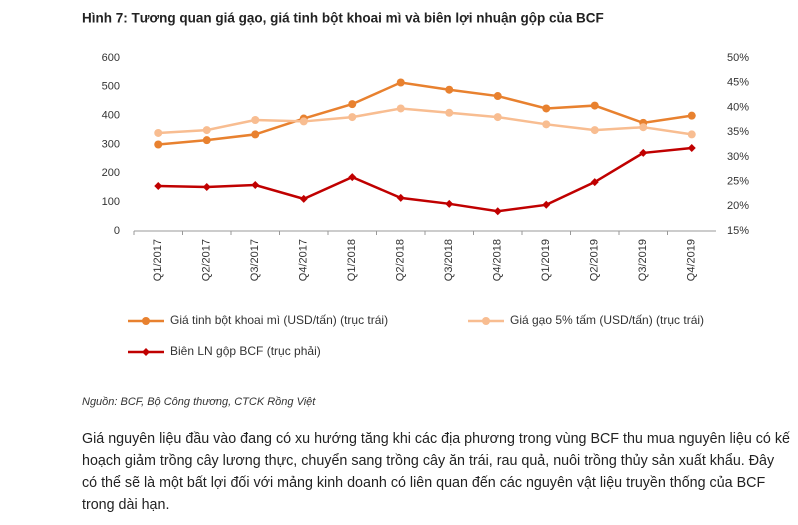 The width and height of the screenshot is (798, 525). I want to click on y-tick-label: 0, so click(117, 231).